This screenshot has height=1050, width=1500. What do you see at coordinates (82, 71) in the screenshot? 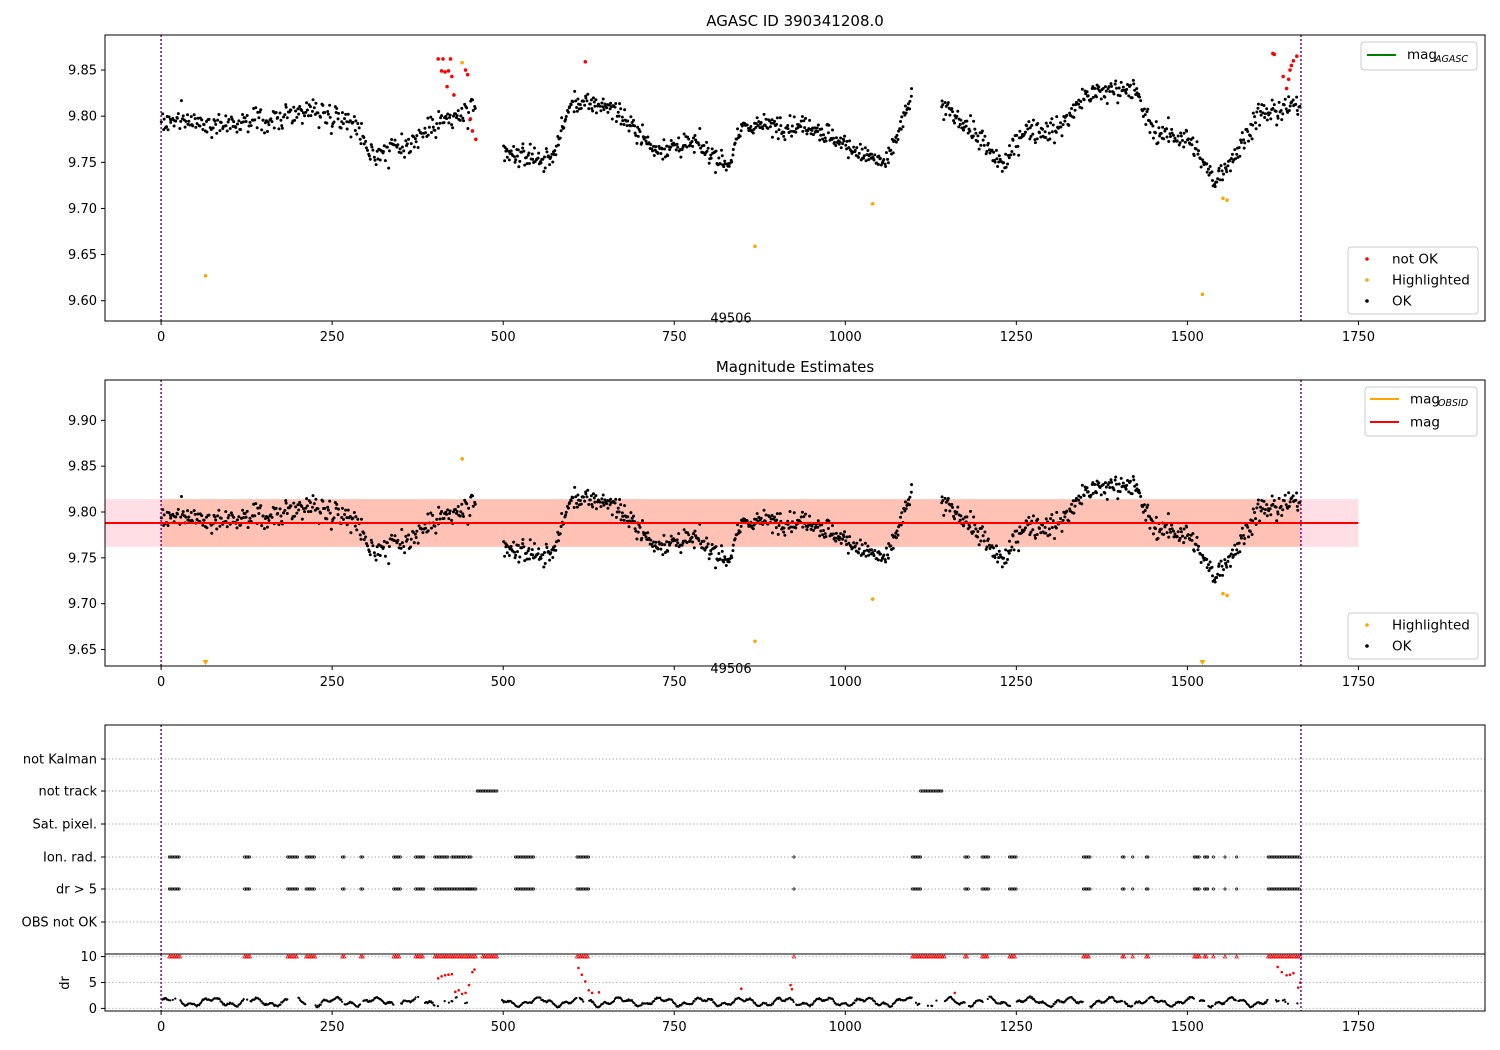
I see `y-tick-label: 9.85` at bounding box center [82, 71].